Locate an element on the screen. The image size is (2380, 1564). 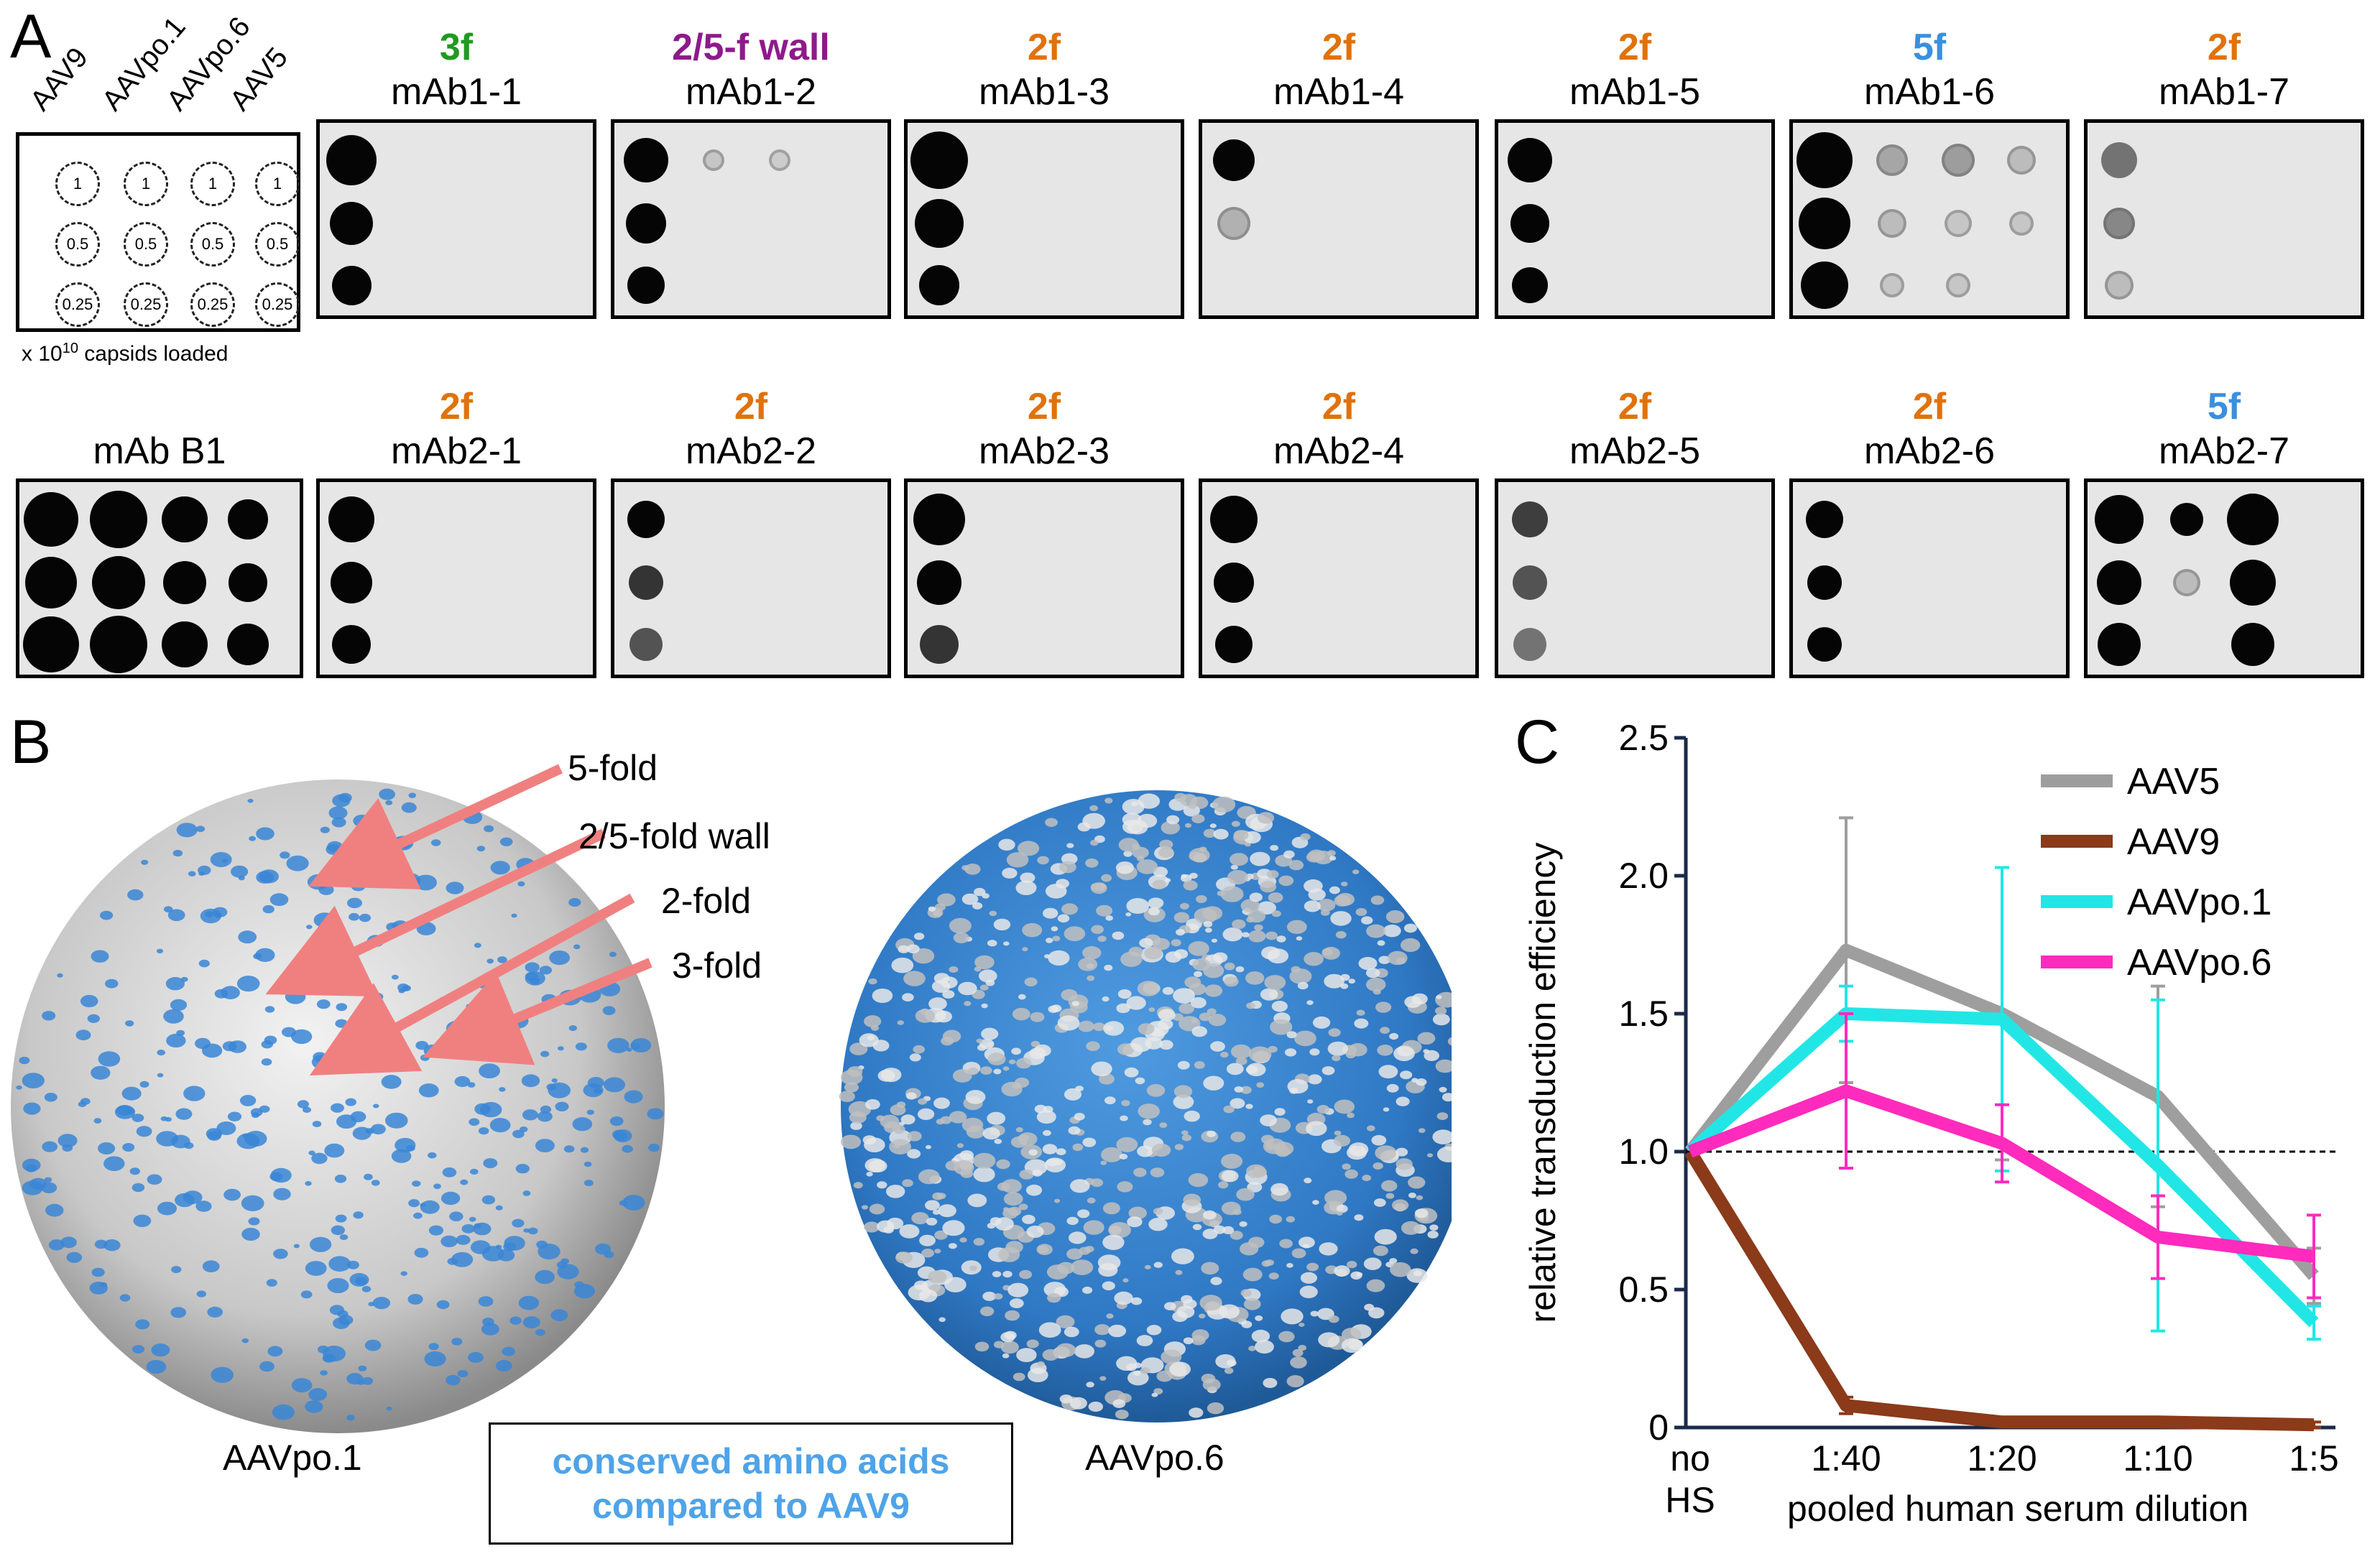
blot-panel: 3f mAb1-1 is located at coordinates (456, 174).